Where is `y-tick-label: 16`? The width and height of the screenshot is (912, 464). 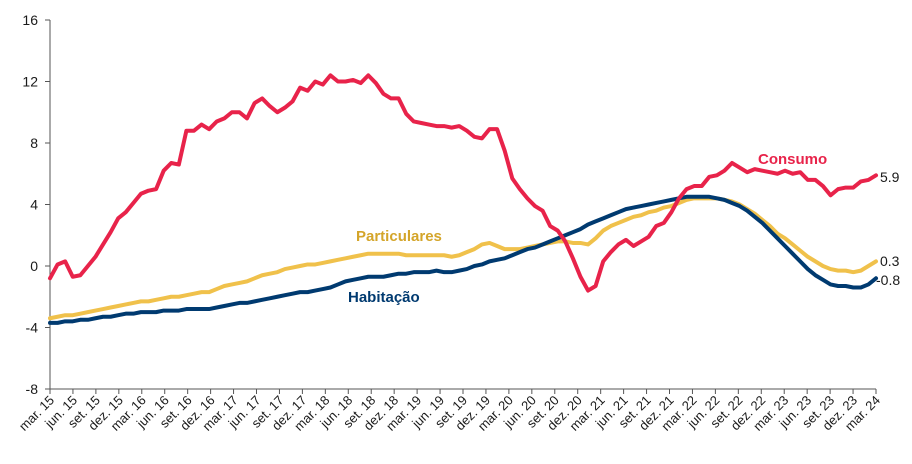
y-tick-label: 16 is located at coordinates (30, 20).